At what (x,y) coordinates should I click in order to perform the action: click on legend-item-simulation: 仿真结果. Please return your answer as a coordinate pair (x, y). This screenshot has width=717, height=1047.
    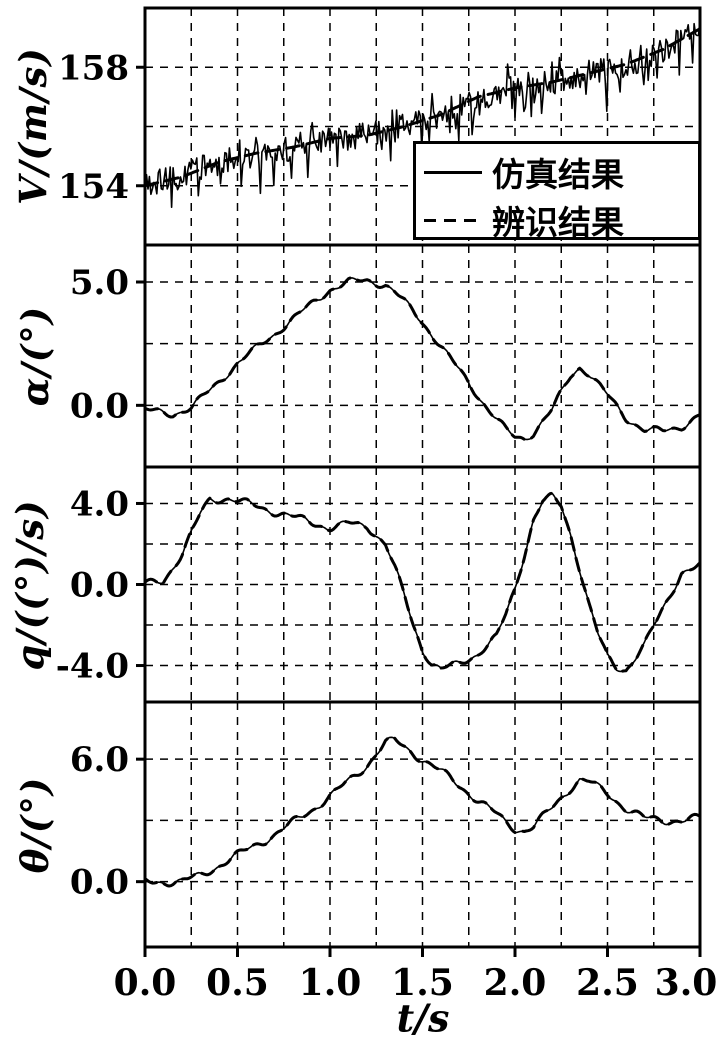
    Looking at the image, I should click on (556, 172).